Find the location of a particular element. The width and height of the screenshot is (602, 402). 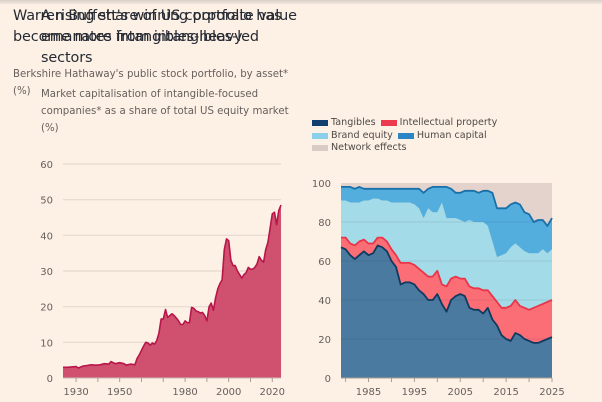

legend-row-1: Tangibles Intellectual property is located at coordinates (407, 123).